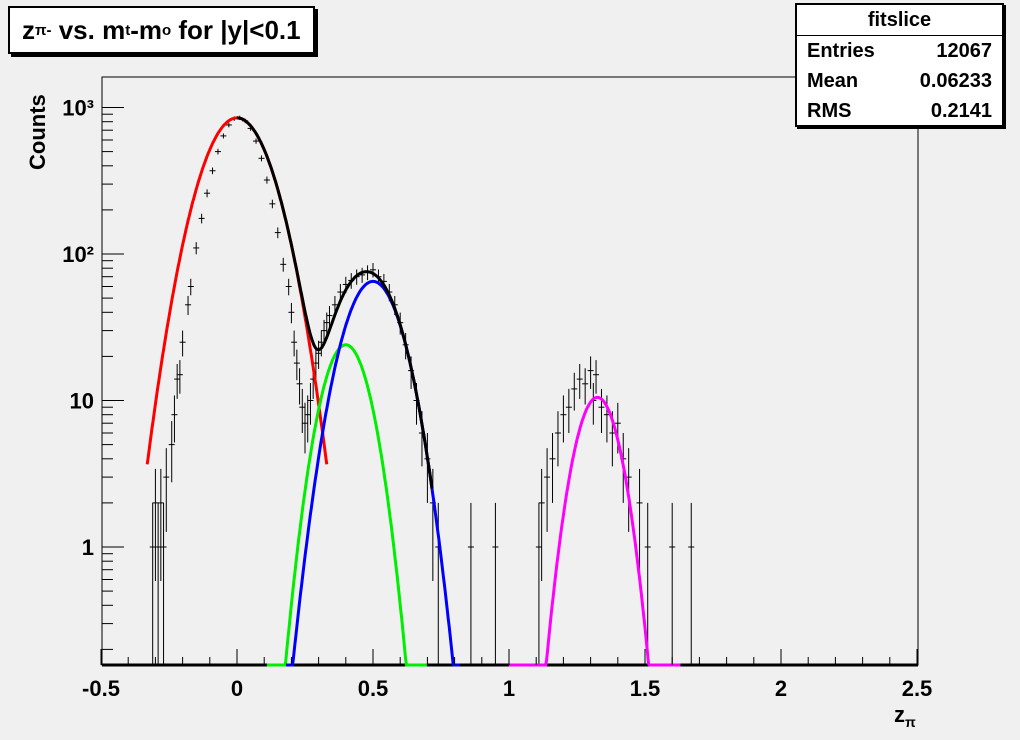  I want to click on x-tick-label: 1, so click(509, 688).